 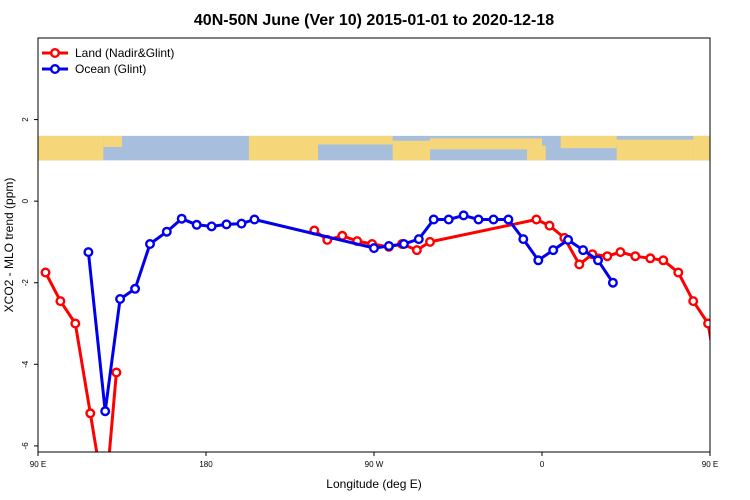 What do you see at coordinates (55, 68) in the screenshot?
I see `legend-marker-ocean` at bounding box center [55, 68].